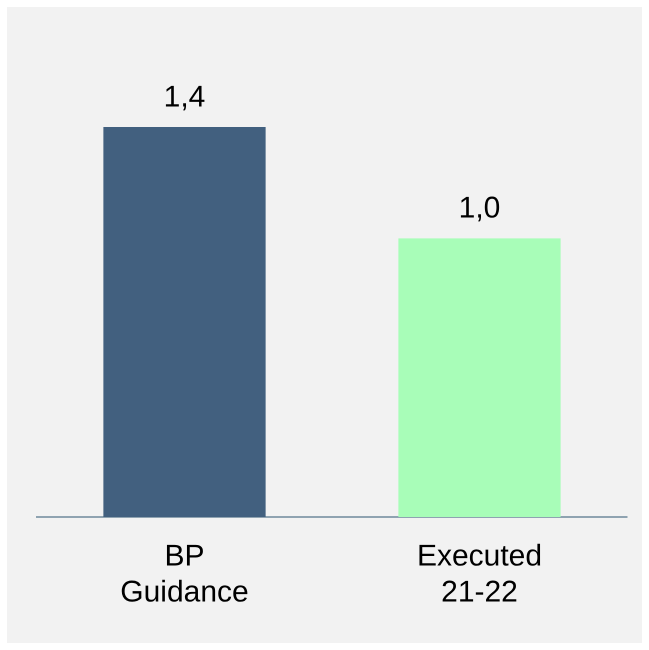 The height and width of the screenshot is (650, 649). I want to click on data-label: 1,0, so click(479, 208).